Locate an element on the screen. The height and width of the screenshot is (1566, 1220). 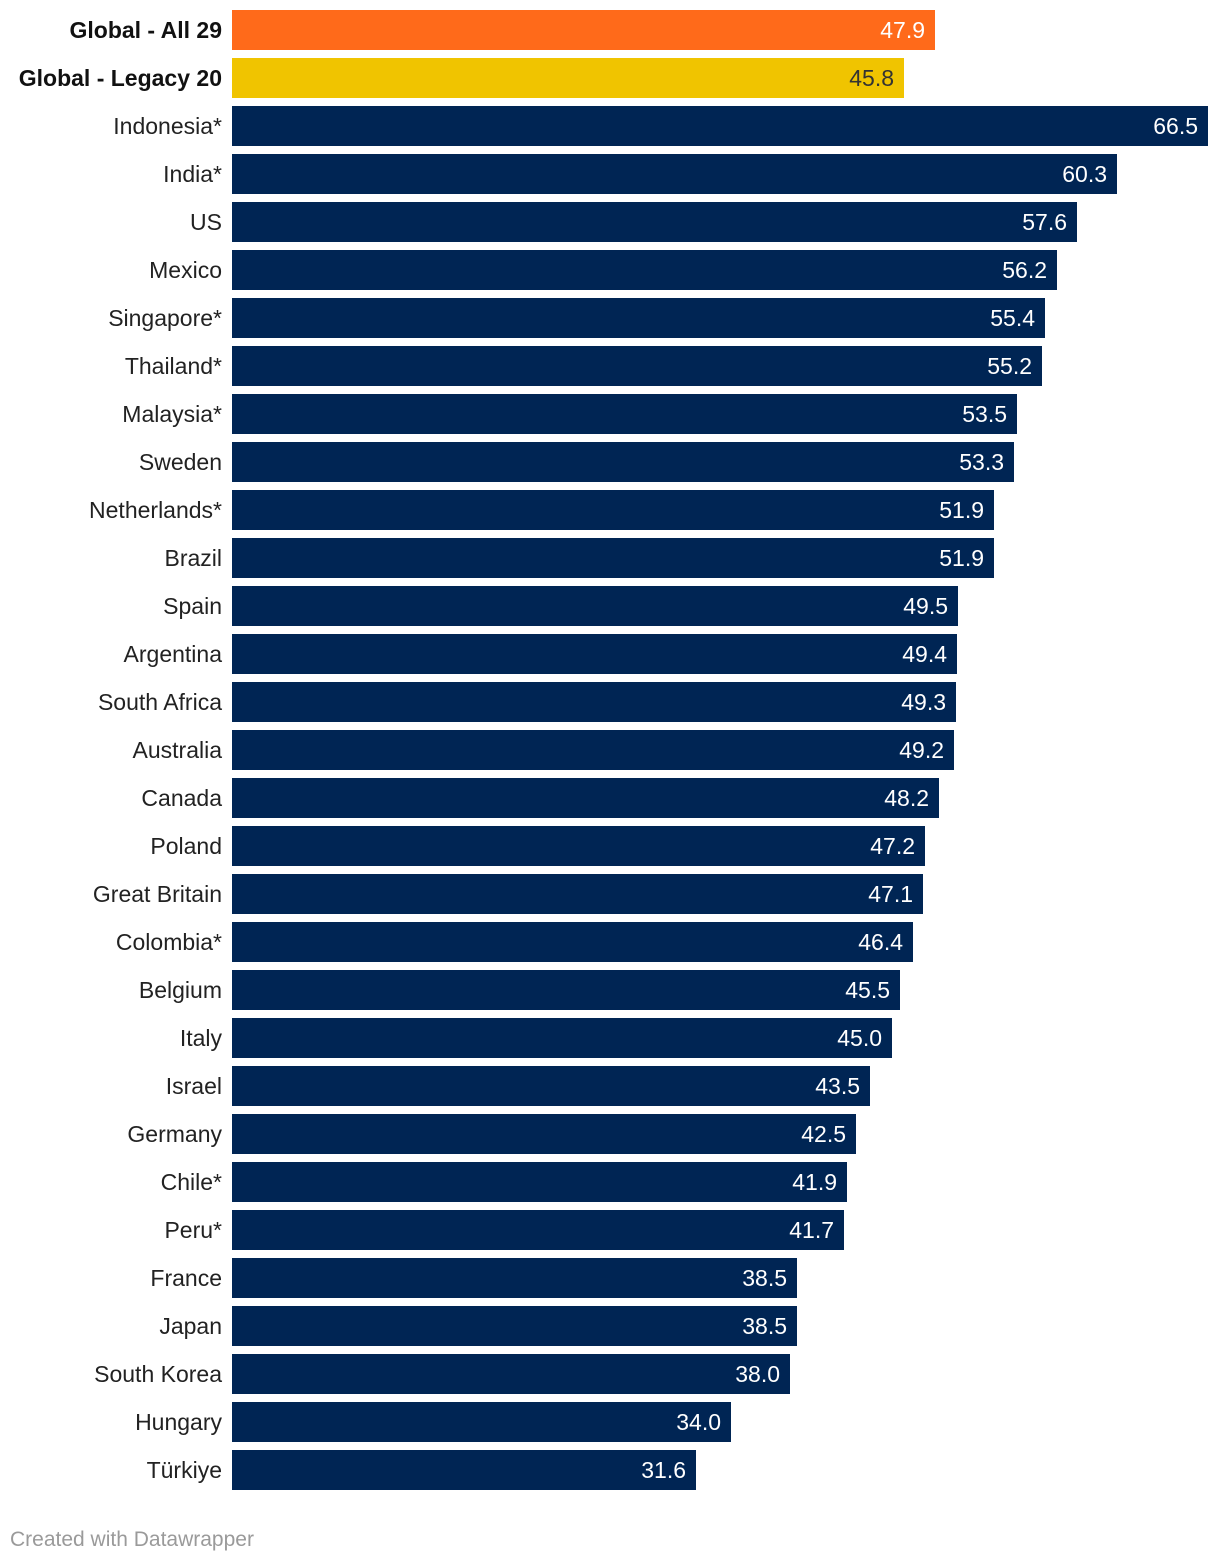
bar-row: Sweden 53.3 is located at coordinates (610, 462).